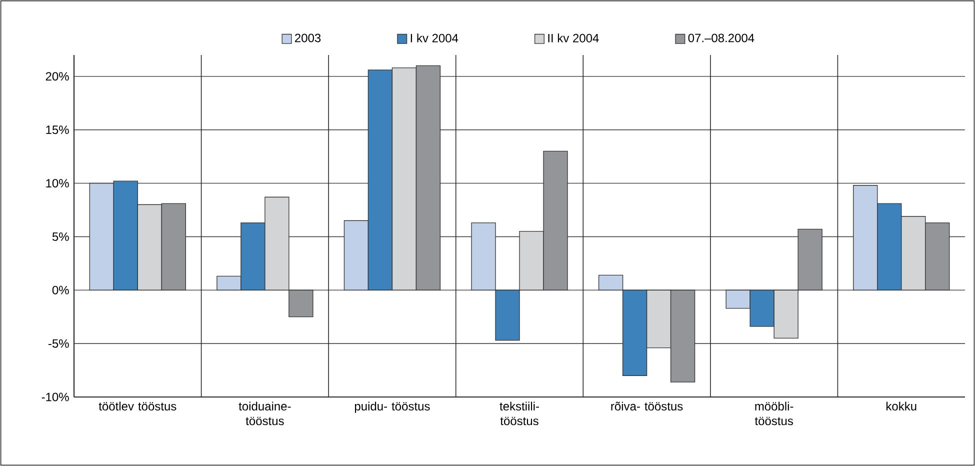 This screenshot has height=466, width=975. Describe the element at coordinates (137, 406) in the screenshot. I see `x-tick-label: töötlev tööstus` at that location.